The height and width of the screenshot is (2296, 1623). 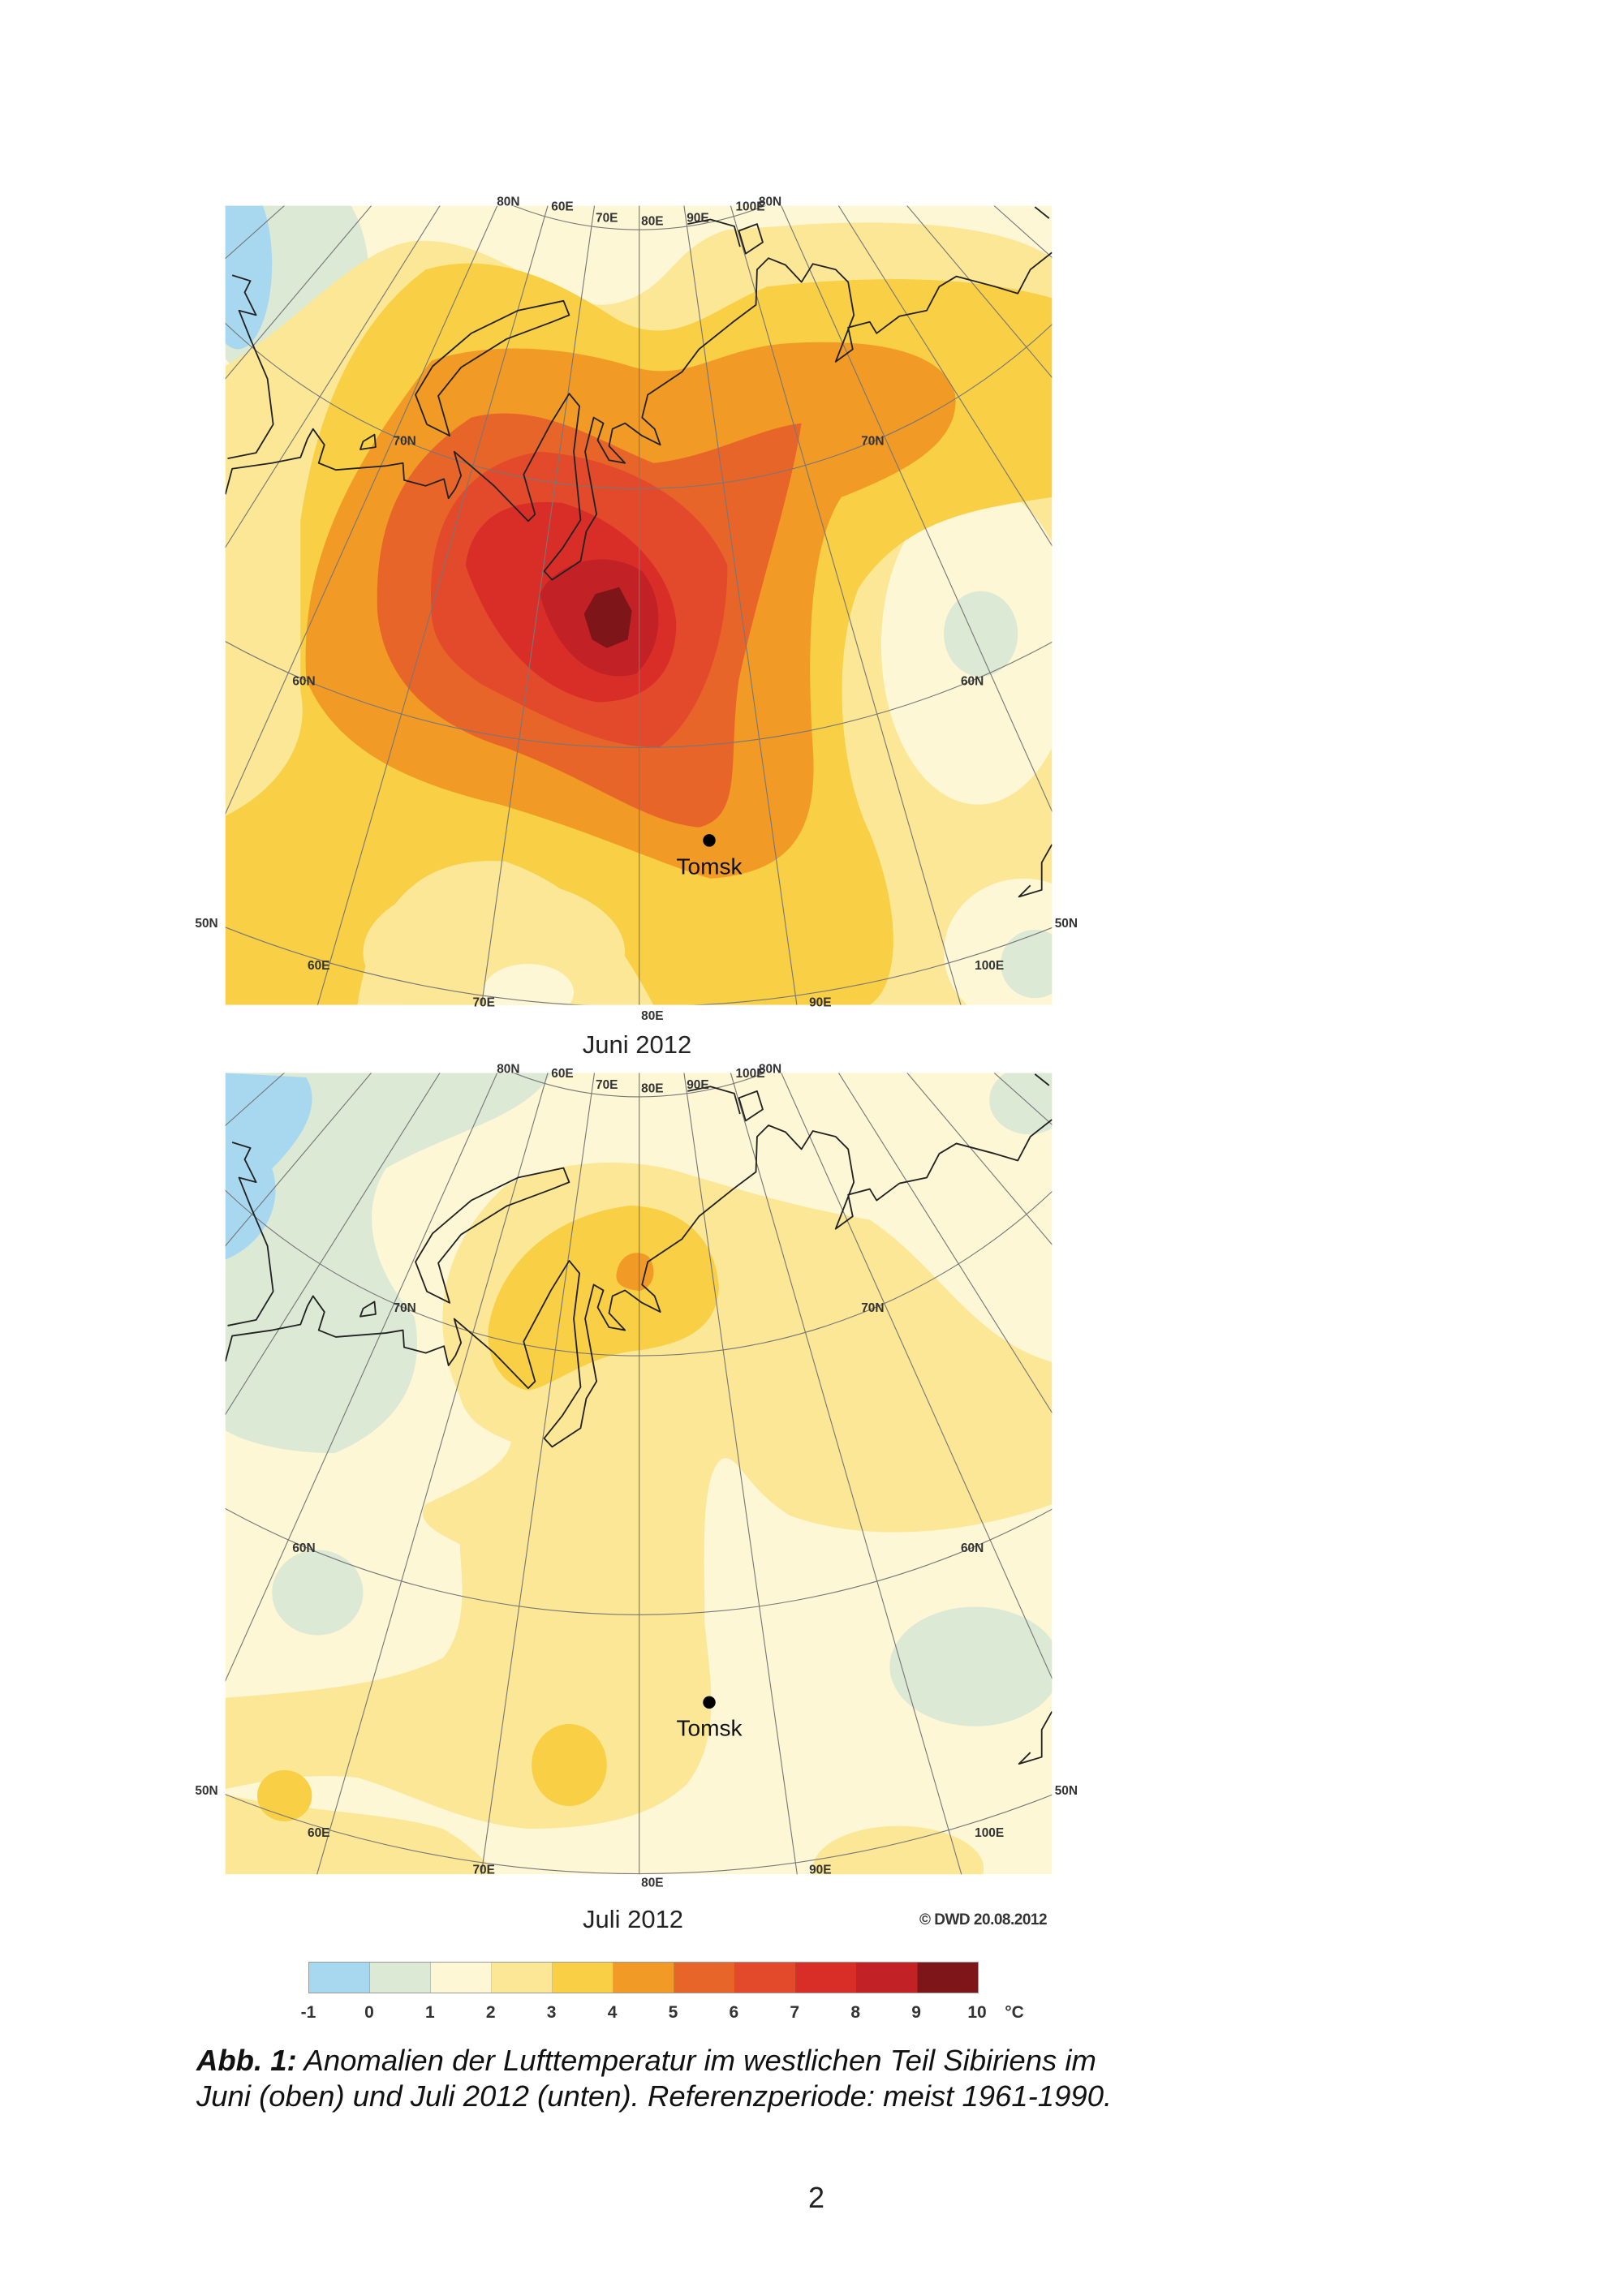 I want to click on parallel-line, so click(x=639, y=217).